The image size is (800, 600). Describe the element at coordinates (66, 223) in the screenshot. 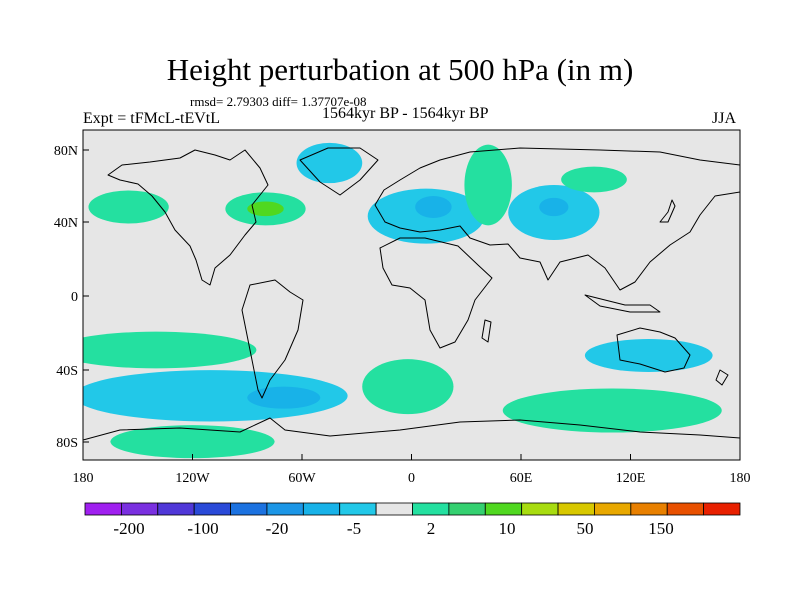

I see `y-tick-label: 40N` at that location.